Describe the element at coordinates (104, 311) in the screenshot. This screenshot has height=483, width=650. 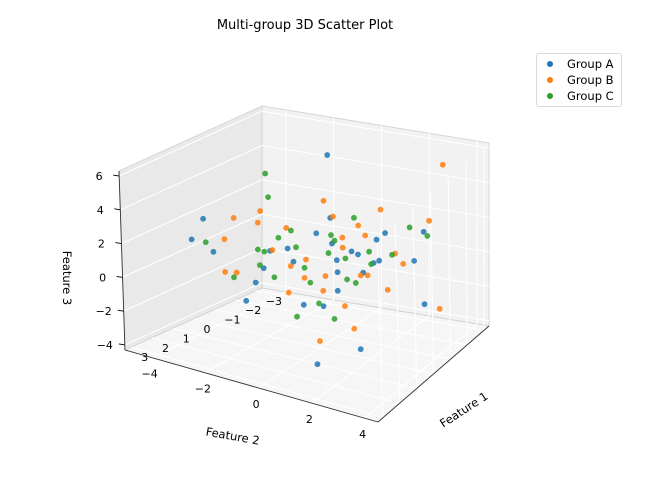
I see `z-tick-label: −2` at that location.